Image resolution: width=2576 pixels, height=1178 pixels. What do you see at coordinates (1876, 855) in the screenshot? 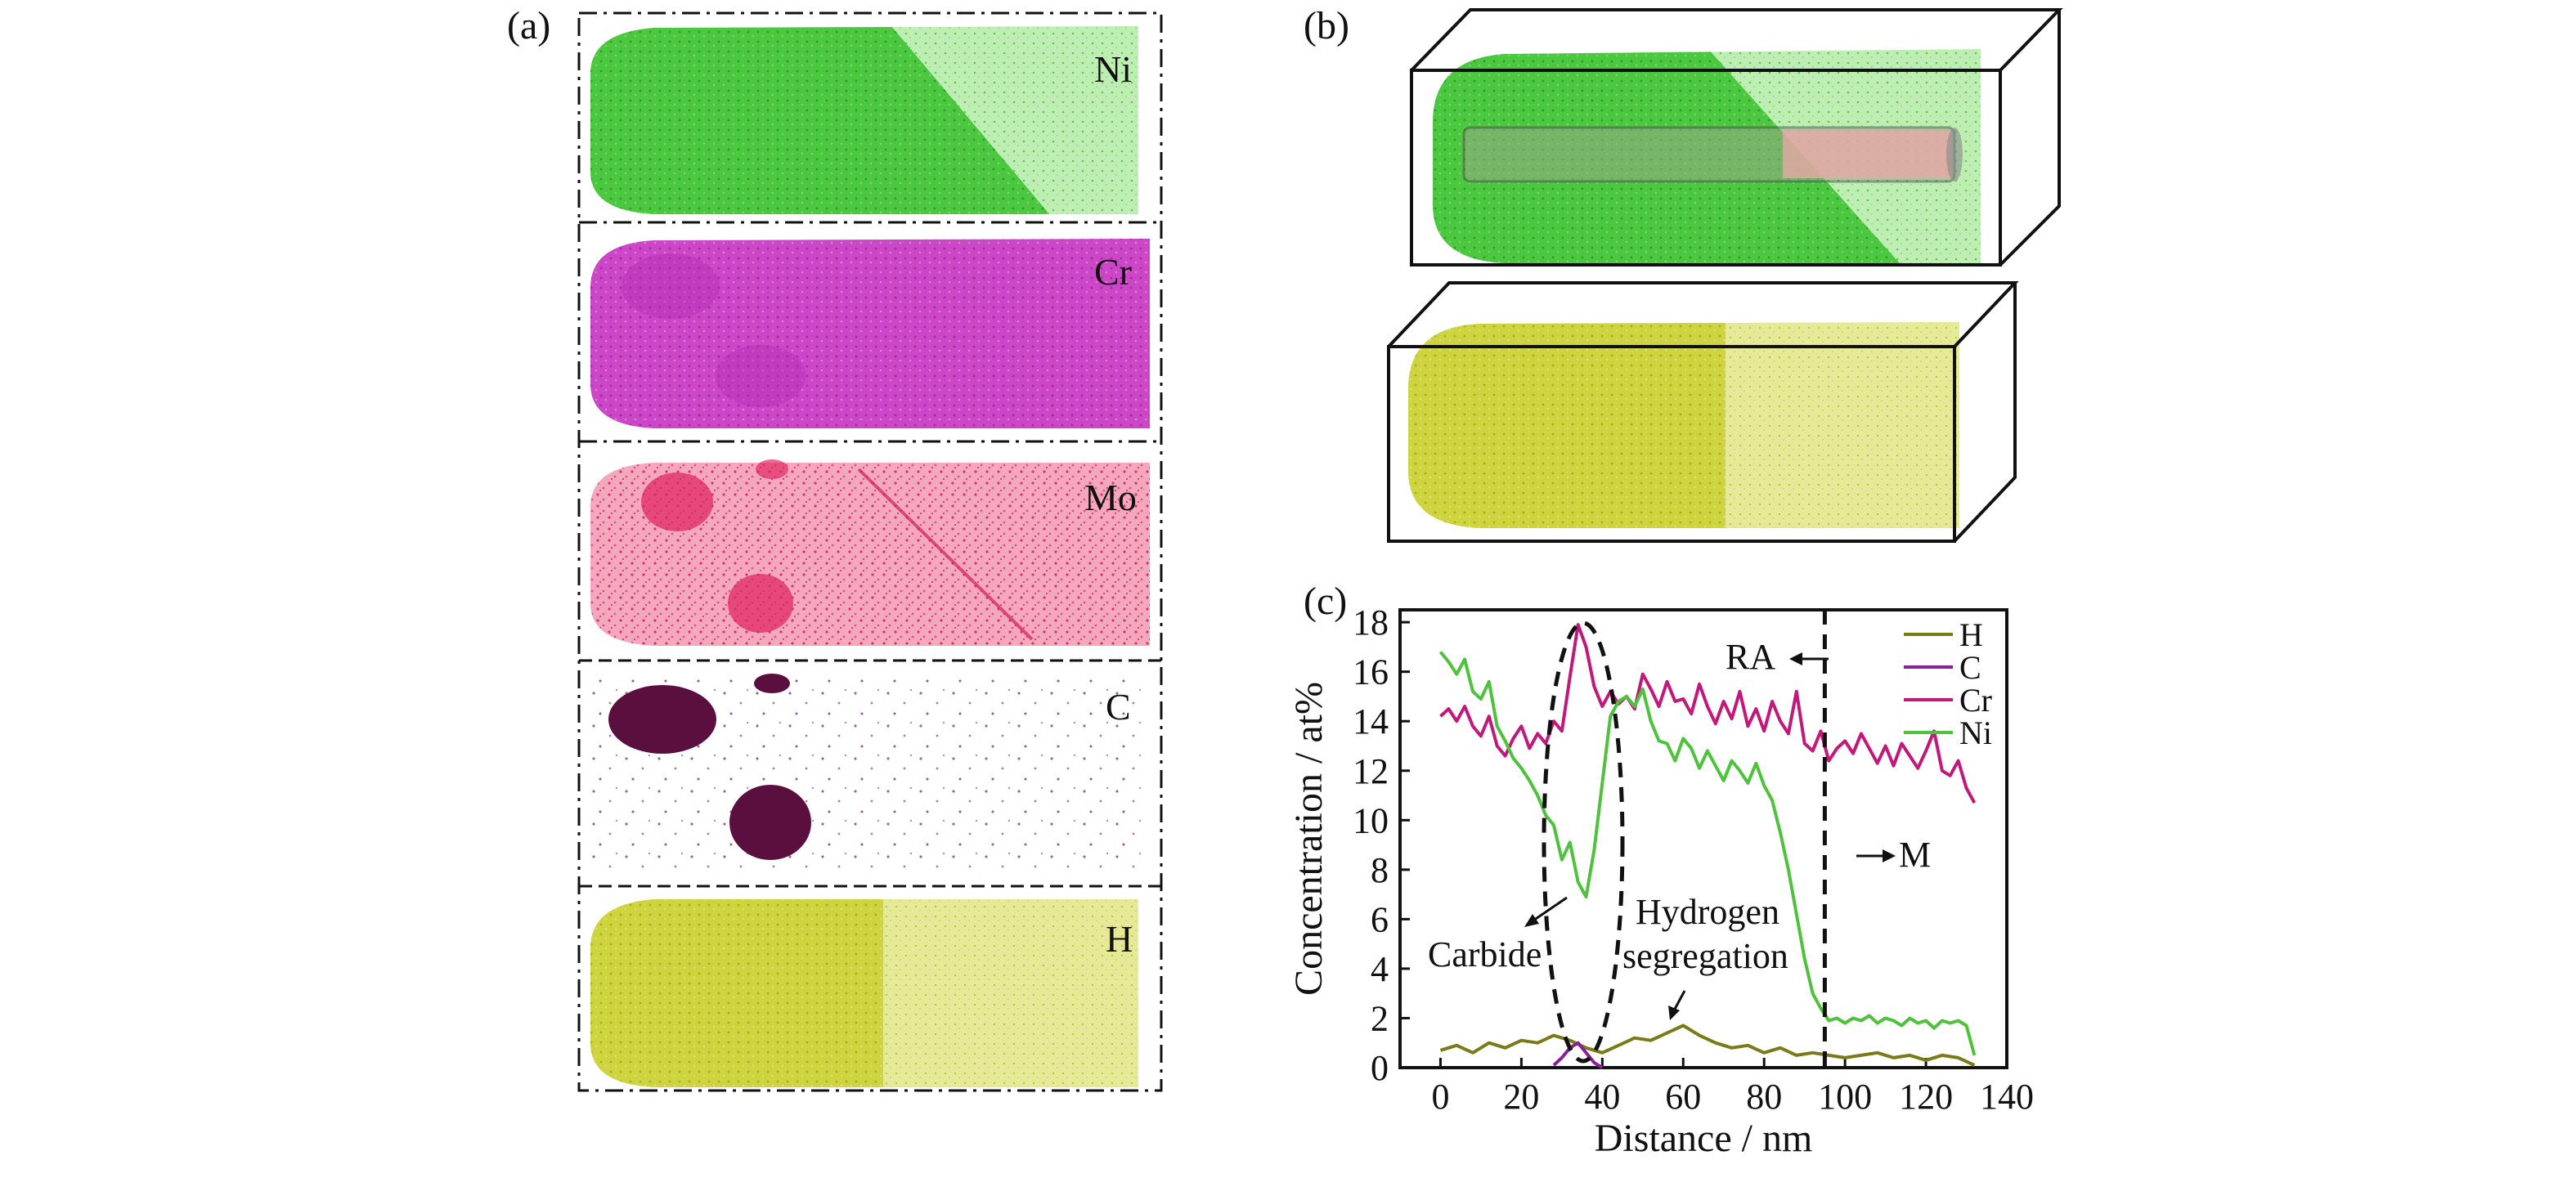
I see `arrow-m` at bounding box center [1876, 855].